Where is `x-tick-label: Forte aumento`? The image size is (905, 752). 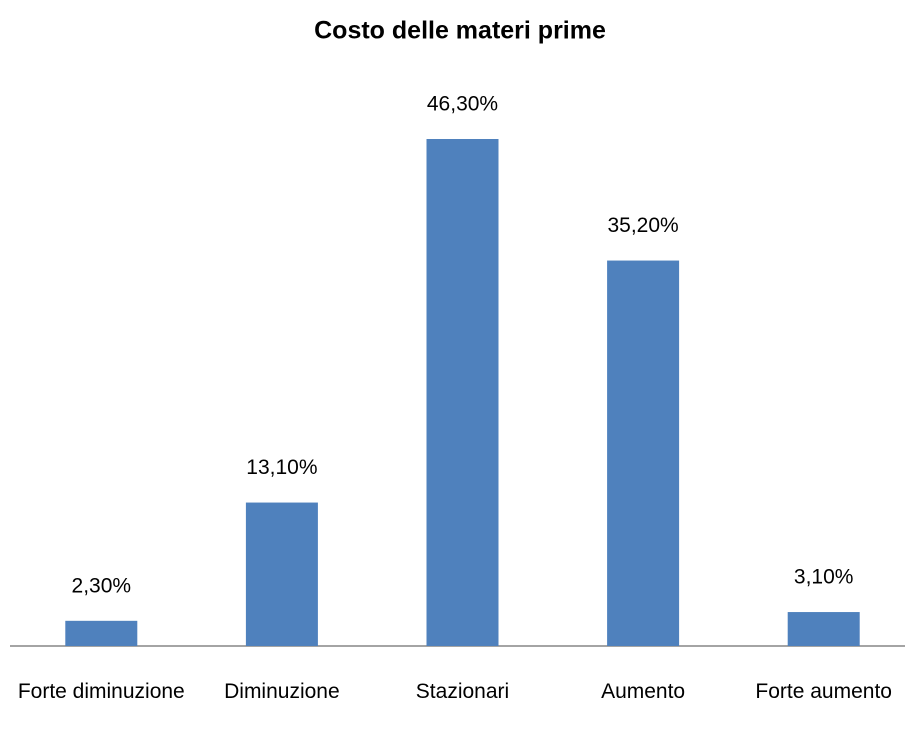
x-tick-label: Forte aumento is located at coordinates (823, 691).